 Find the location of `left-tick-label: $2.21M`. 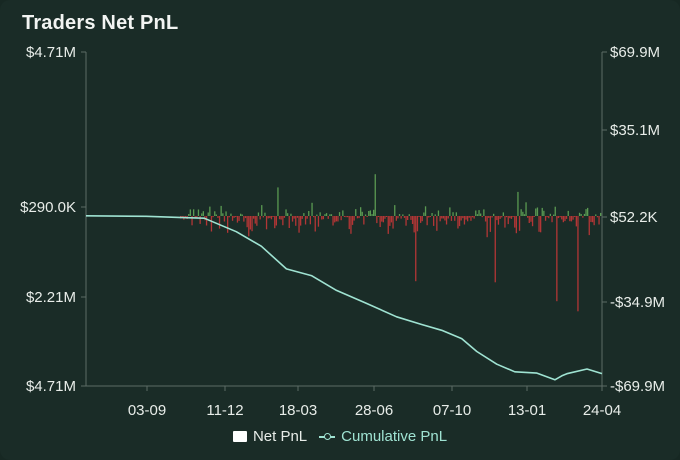

left-tick-label: $2.21M is located at coordinates (51, 297).